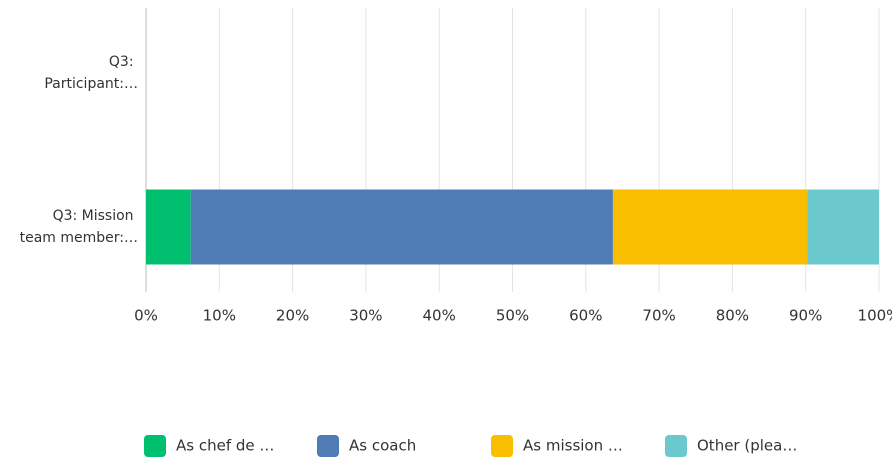 This screenshot has height=462, width=892. I want to click on x-tick-label: 70%, so click(658, 316).